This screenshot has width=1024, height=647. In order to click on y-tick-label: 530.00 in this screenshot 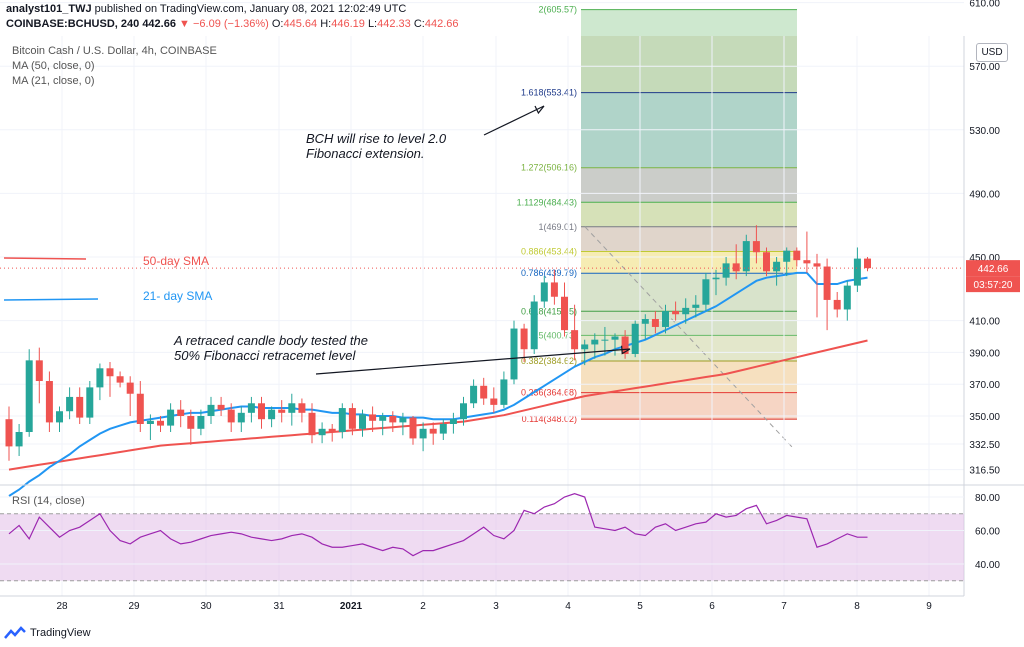, I will do `click(984, 131)`.